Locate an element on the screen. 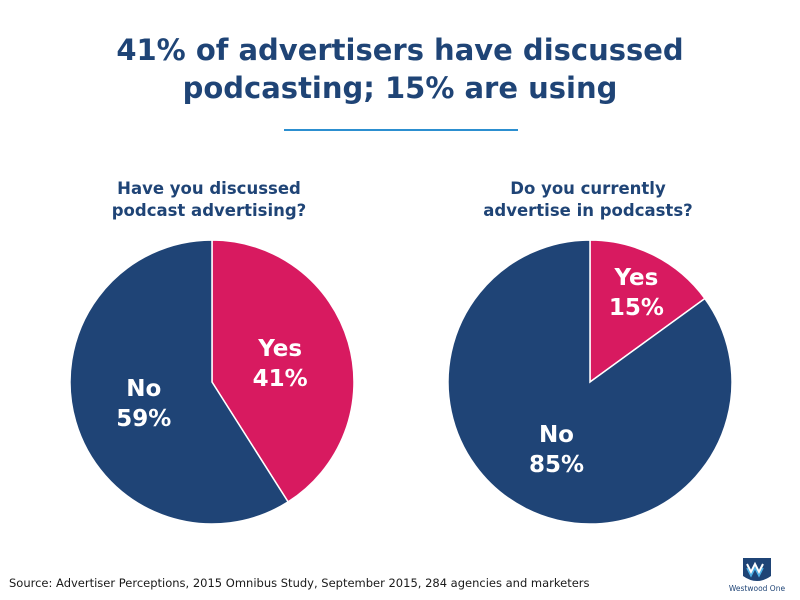 This screenshot has height=600, width=800. left-chart-title: Have you discussed podcast advertising? is located at coordinates (209, 200).